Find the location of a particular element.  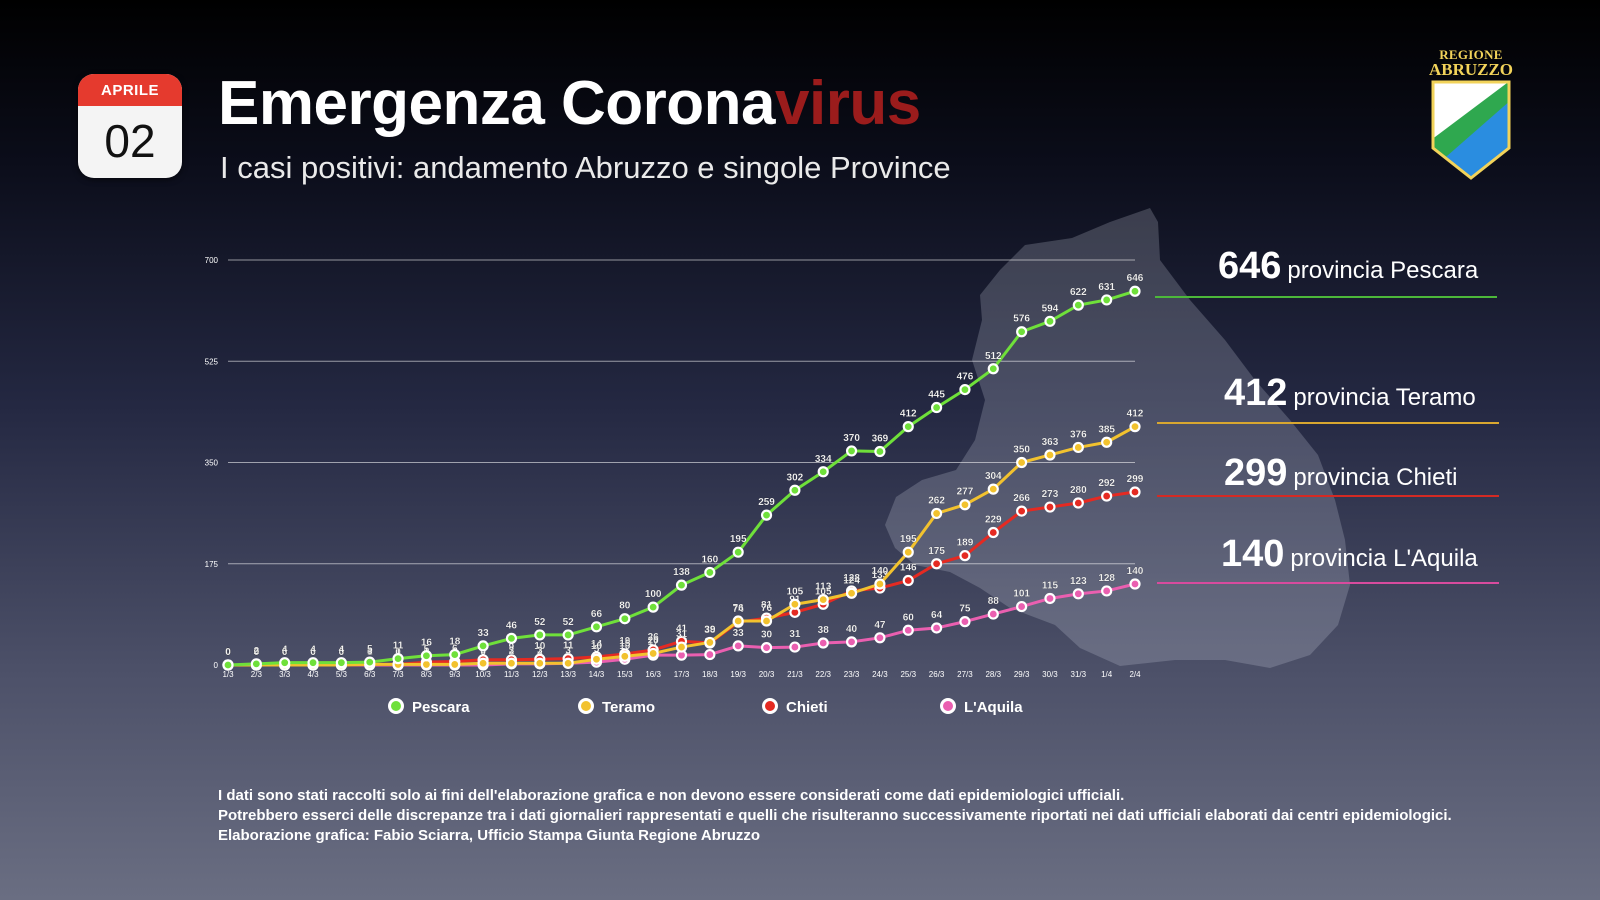

data-label-laquila-15: 17 is located at coordinates (654, 642).